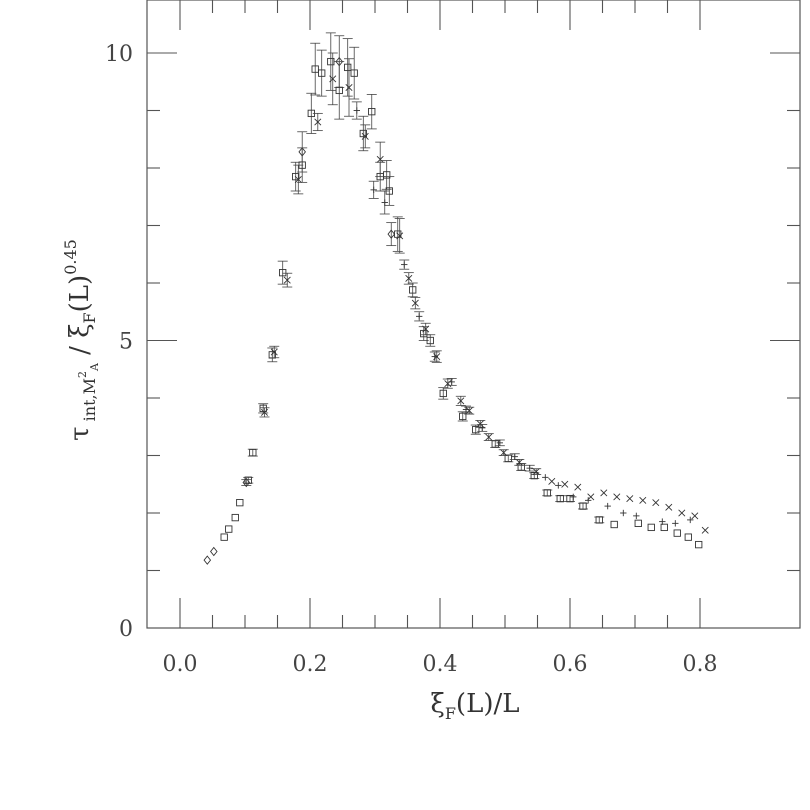 The height and width of the screenshot is (810, 810). Describe the element at coordinates (310, 664) in the screenshot. I see `x-tick-label: 0.2` at that location.